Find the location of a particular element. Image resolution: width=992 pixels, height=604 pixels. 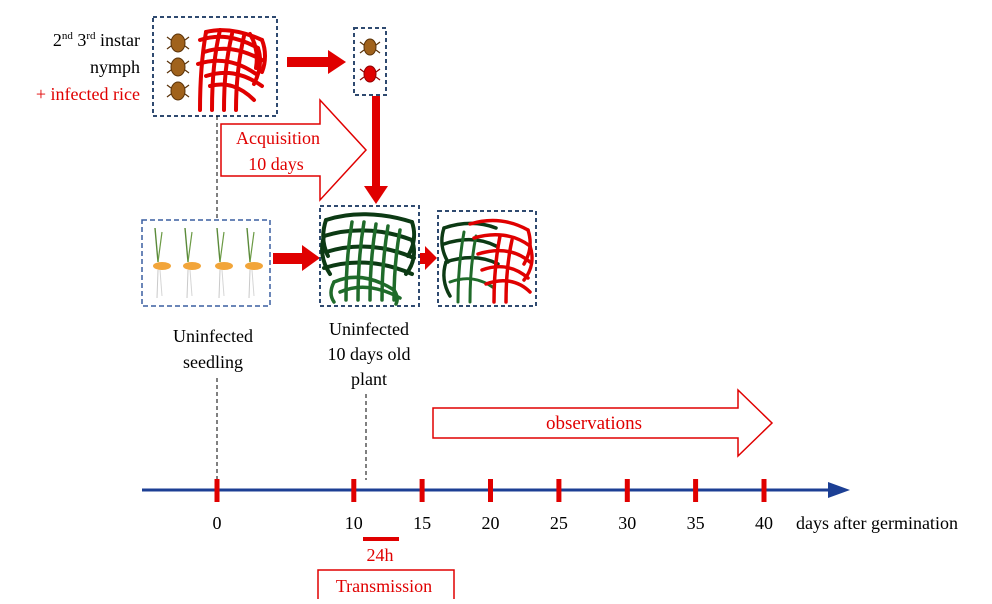

seedling-label-line1: Uninfected is located at coordinates (213, 336).